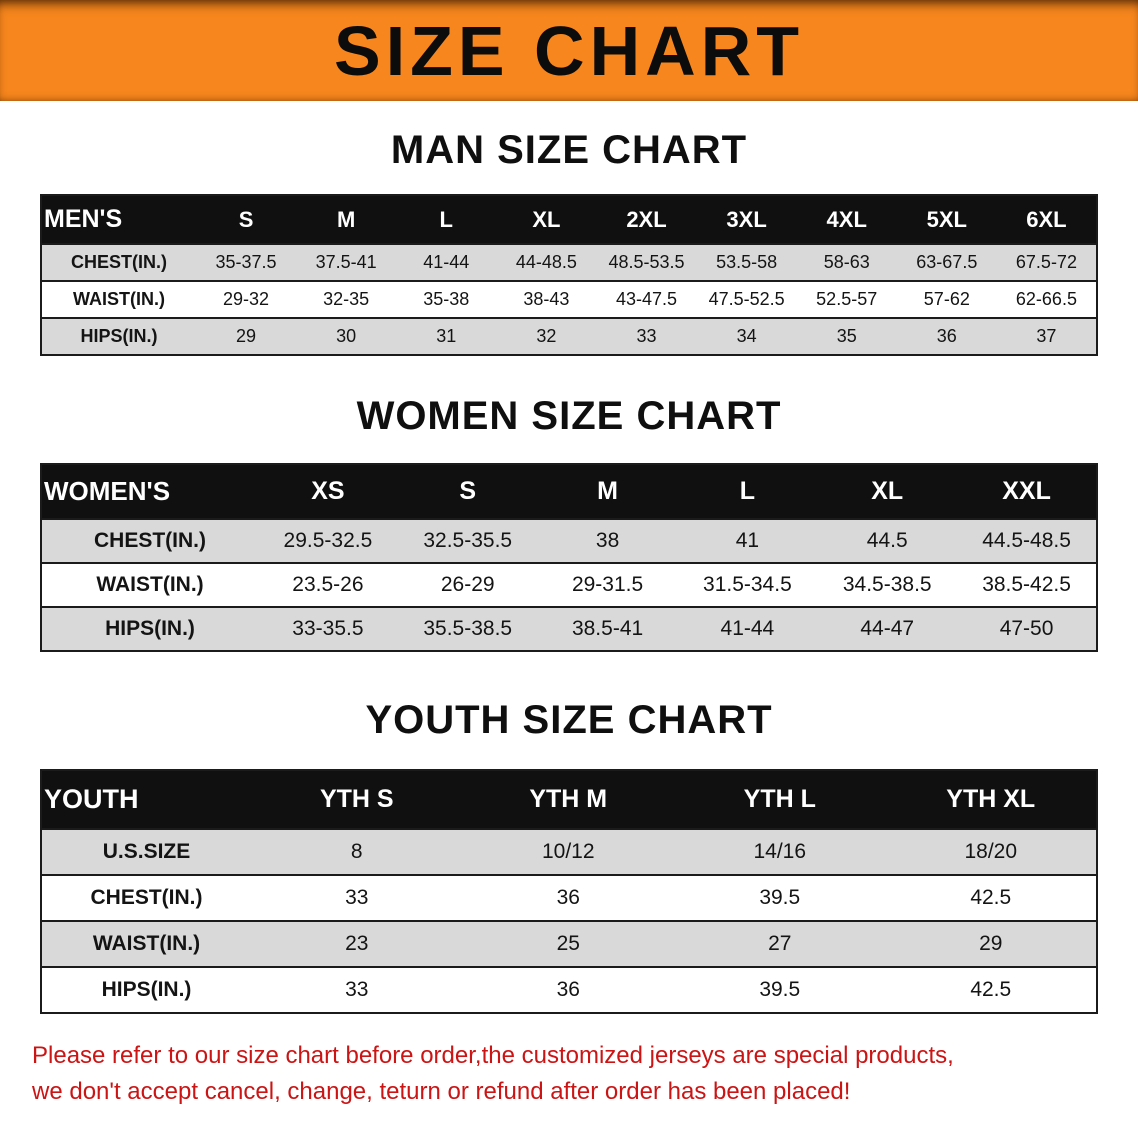 The image size is (1138, 1132). Describe the element at coordinates (747, 540) in the screenshot. I see `size-value-cell: 41` at that location.